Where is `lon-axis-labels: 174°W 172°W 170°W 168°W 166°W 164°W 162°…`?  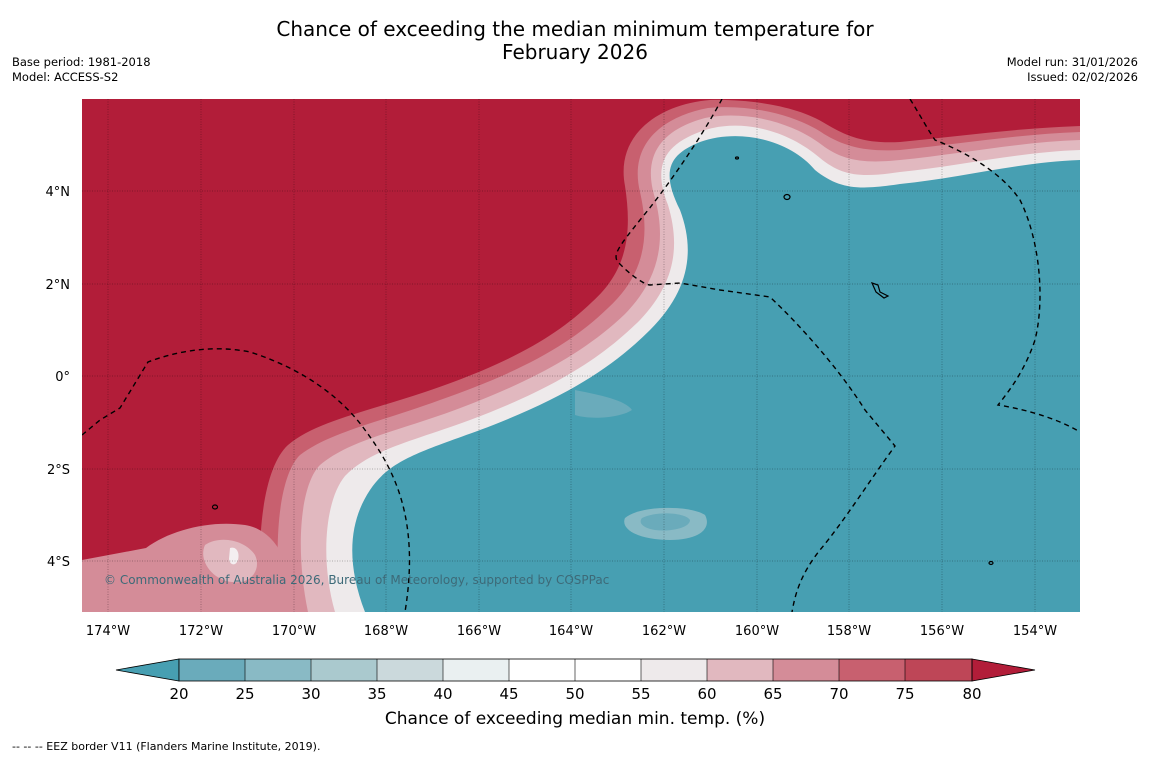 lon-axis-labels: 174°W 172°W 170°W 168°W 166°W 164°W 162°… is located at coordinates (571, 631).